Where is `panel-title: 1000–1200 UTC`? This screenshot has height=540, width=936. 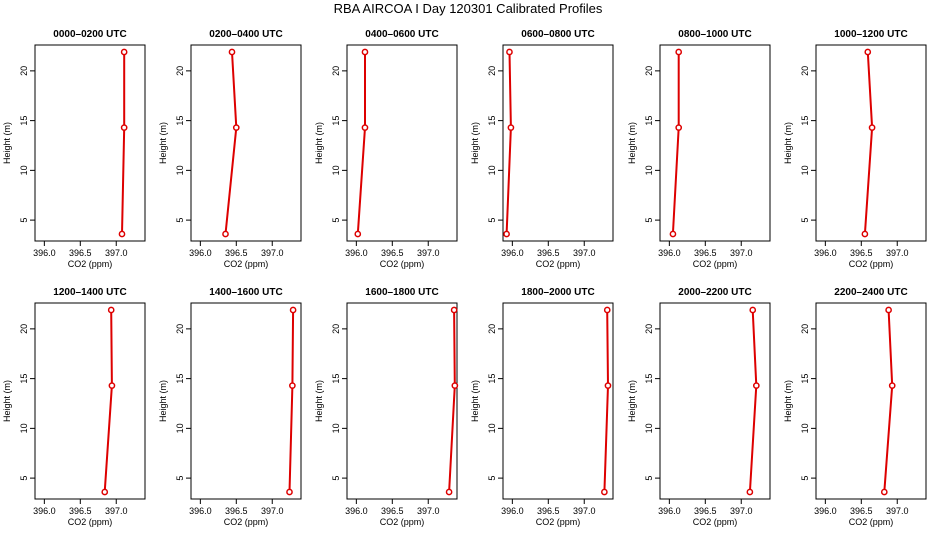 panel-title: 1000–1200 UTC is located at coordinates (870, 34).